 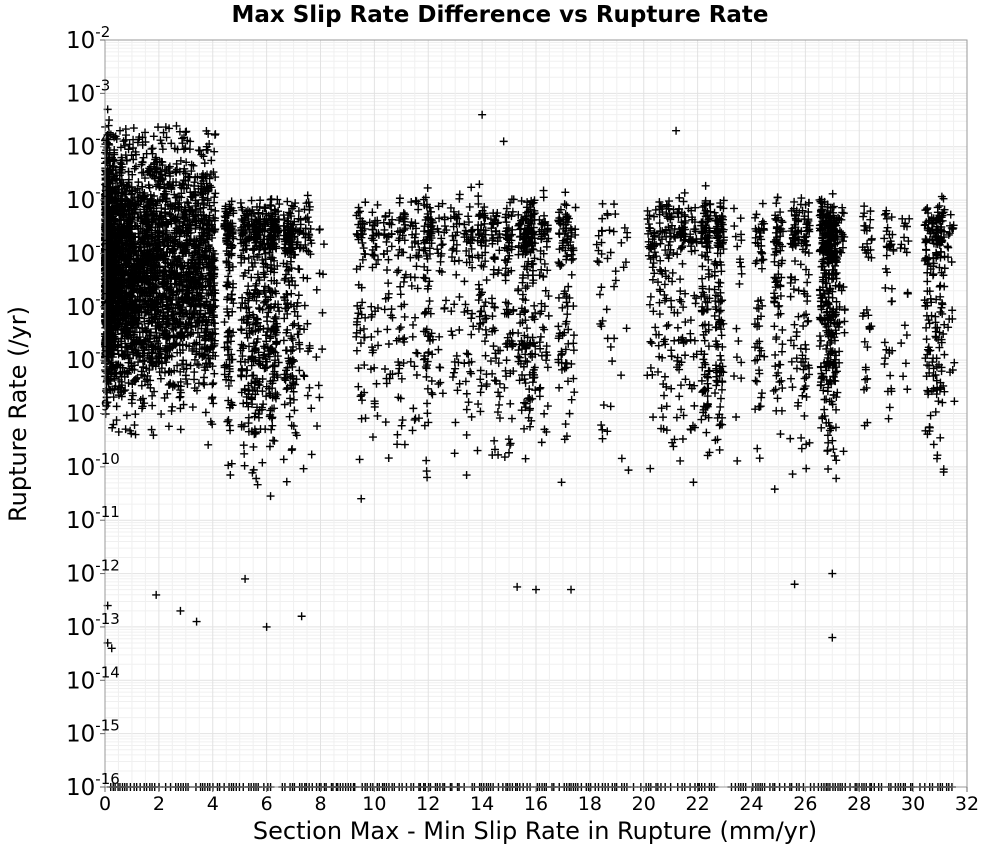 What do you see at coordinates (500, 15) in the screenshot?
I see `chart-title: Max Slip Rate Difference vs Rupture Rate` at bounding box center [500, 15].